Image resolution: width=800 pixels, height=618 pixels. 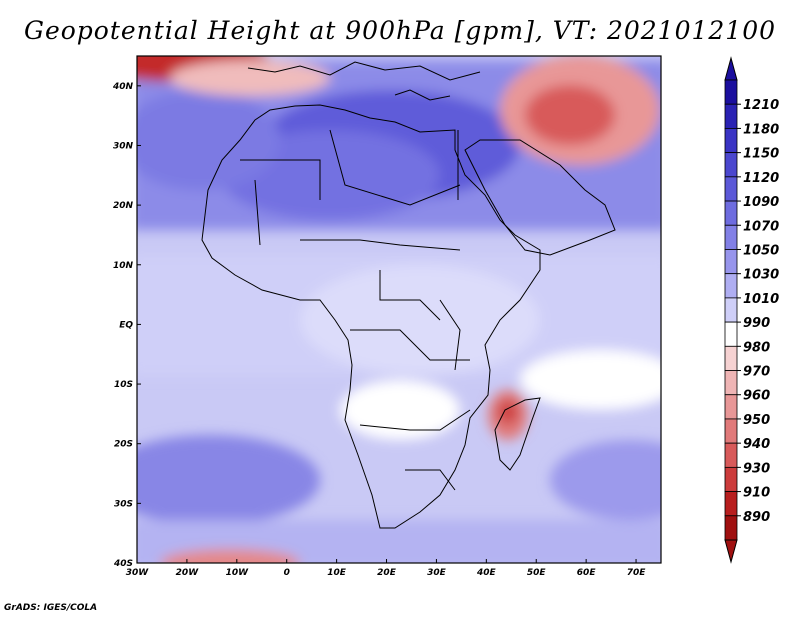 What do you see at coordinates (337, 573) in the screenshot?
I see `x-tick-label: 10E` at bounding box center [337, 573].